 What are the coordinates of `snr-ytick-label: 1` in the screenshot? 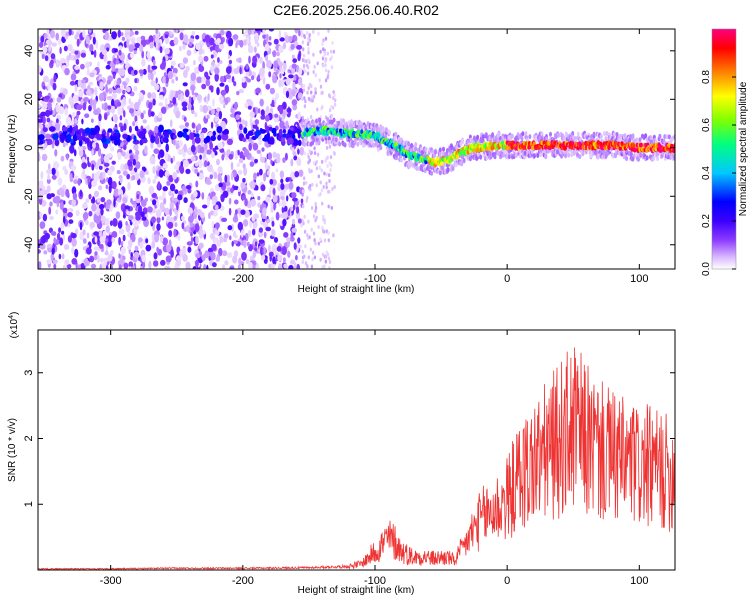 It's located at (29, 504).